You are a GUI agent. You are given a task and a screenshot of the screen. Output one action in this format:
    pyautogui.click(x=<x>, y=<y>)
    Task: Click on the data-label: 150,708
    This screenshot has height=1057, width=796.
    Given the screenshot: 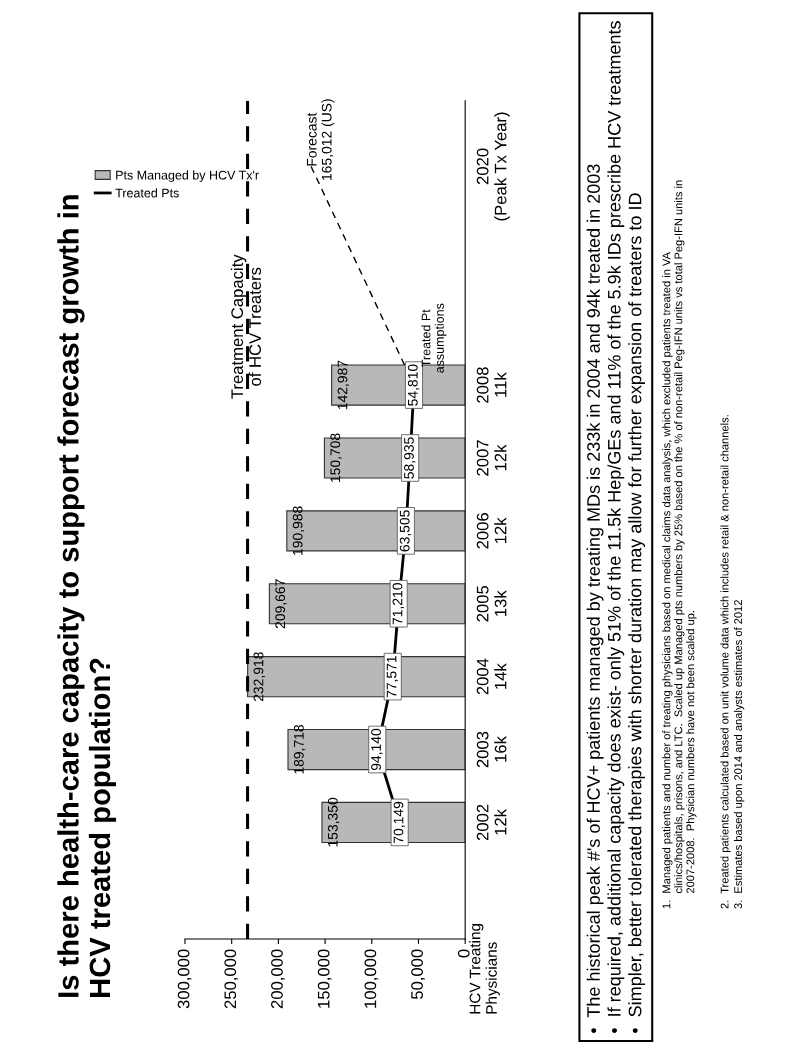 What is the action you would take?
    pyautogui.click(x=336, y=458)
    